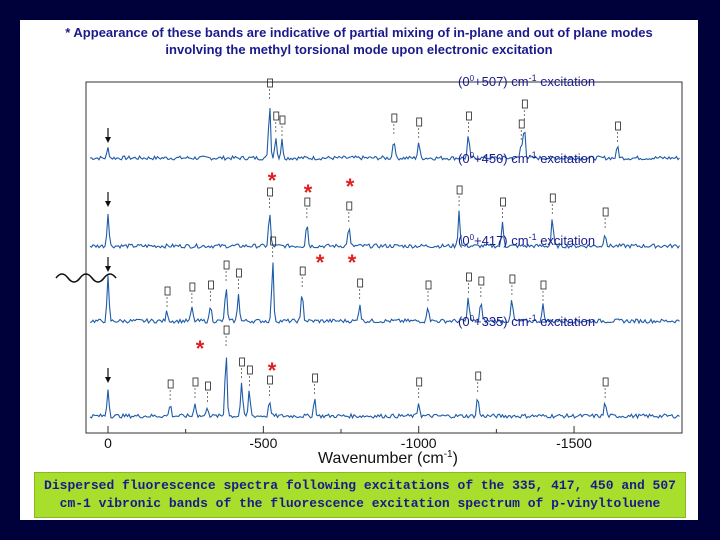 The width and height of the screenshot is (720, 540). What do you see at coordinates (86, 278) in the screenshot?
I see `y-axis-scribble-label` at bounding box center [86, 278].